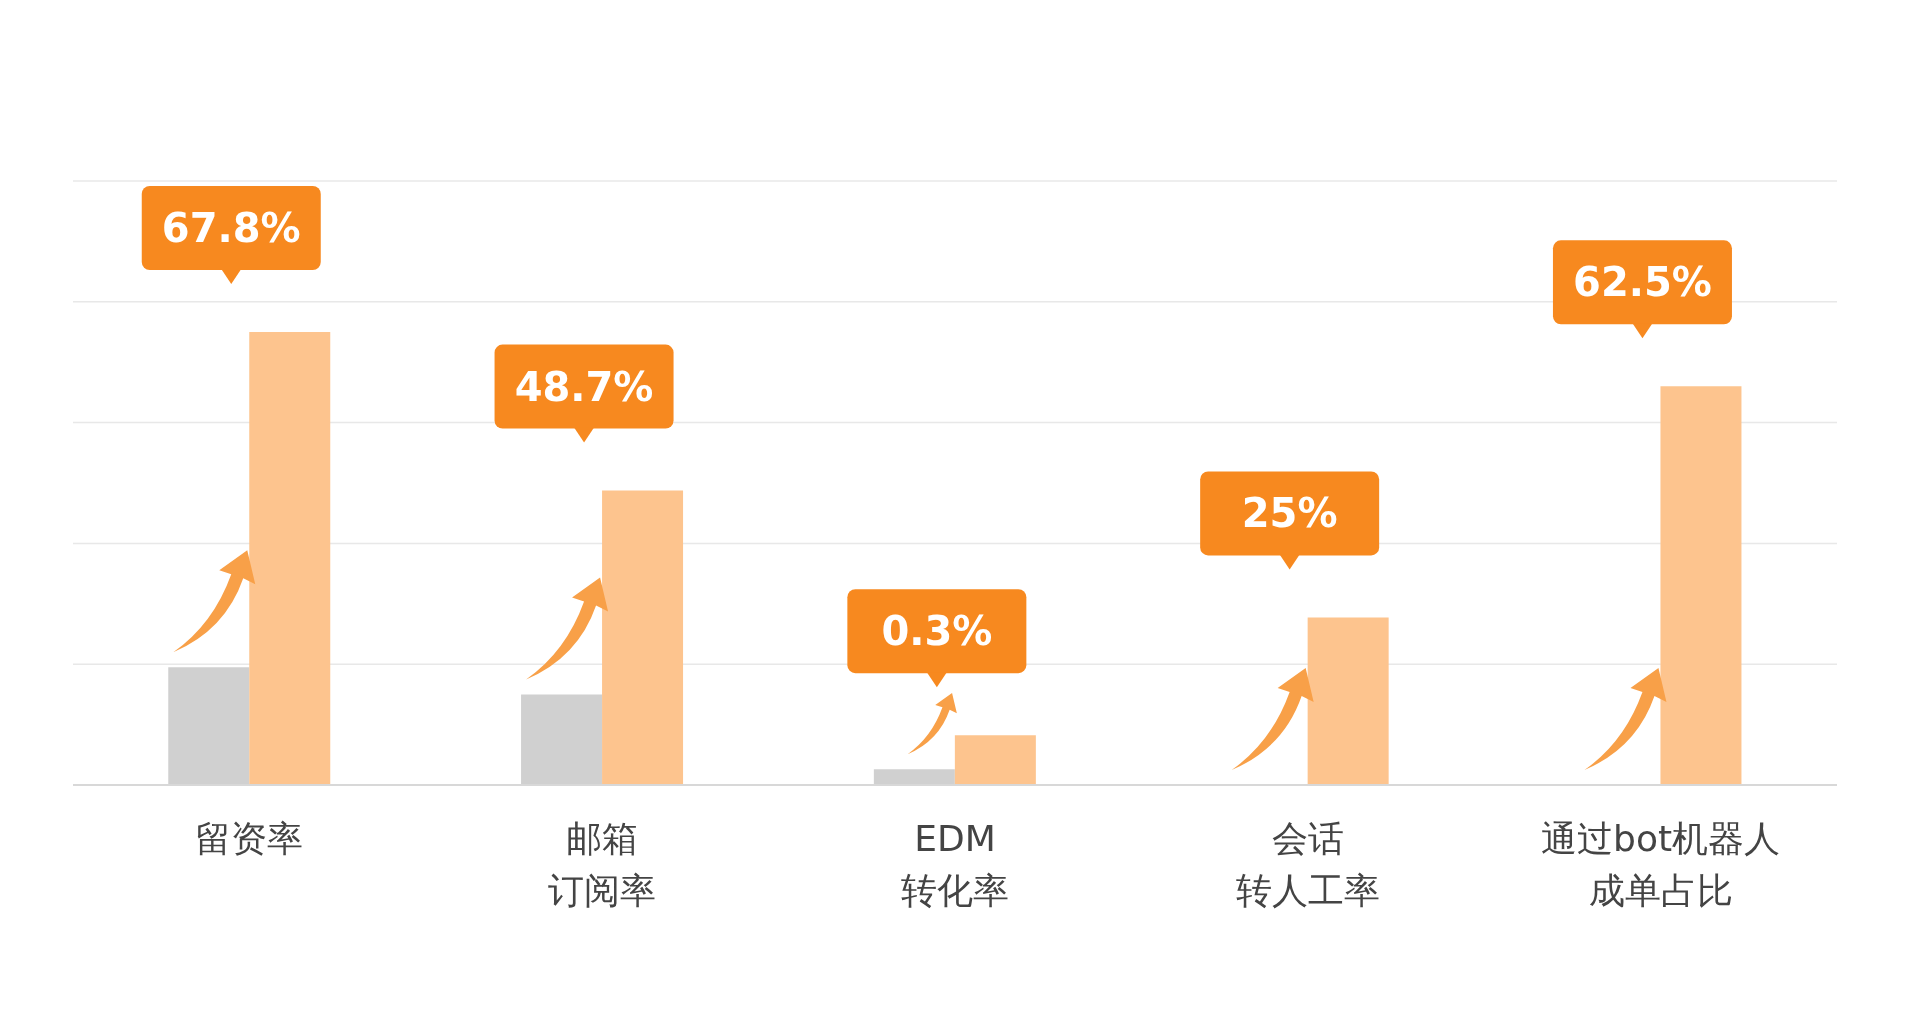 This screenshot has width=1920, height=1013. What do you see at coordinates (1661, 864) in the screenshot?
I see `x-tick-label: 通过bot机器人成单占比` at bounding box center [1661, 864].